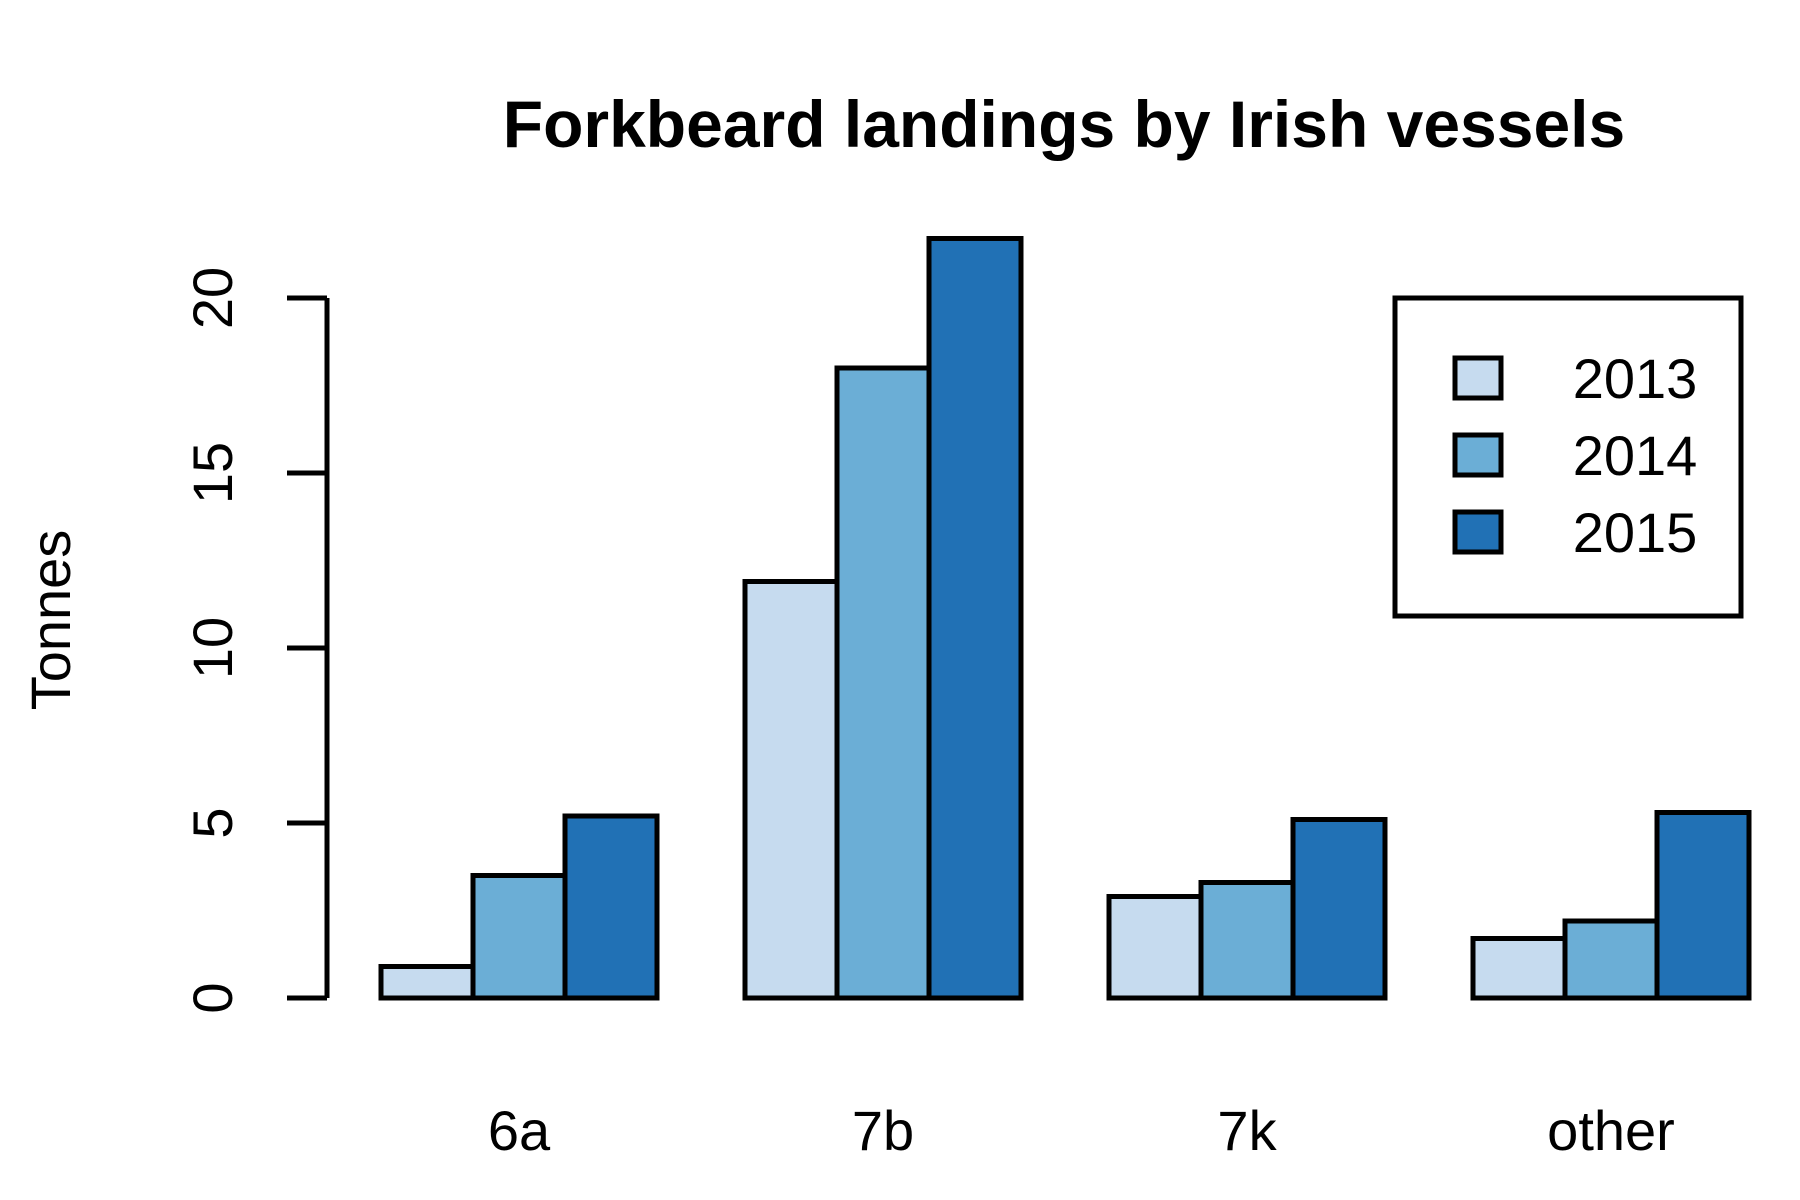 The width and height of the screenshot is (1800, 1200). I want to click on bar-6a-2014, so click(519, 937).